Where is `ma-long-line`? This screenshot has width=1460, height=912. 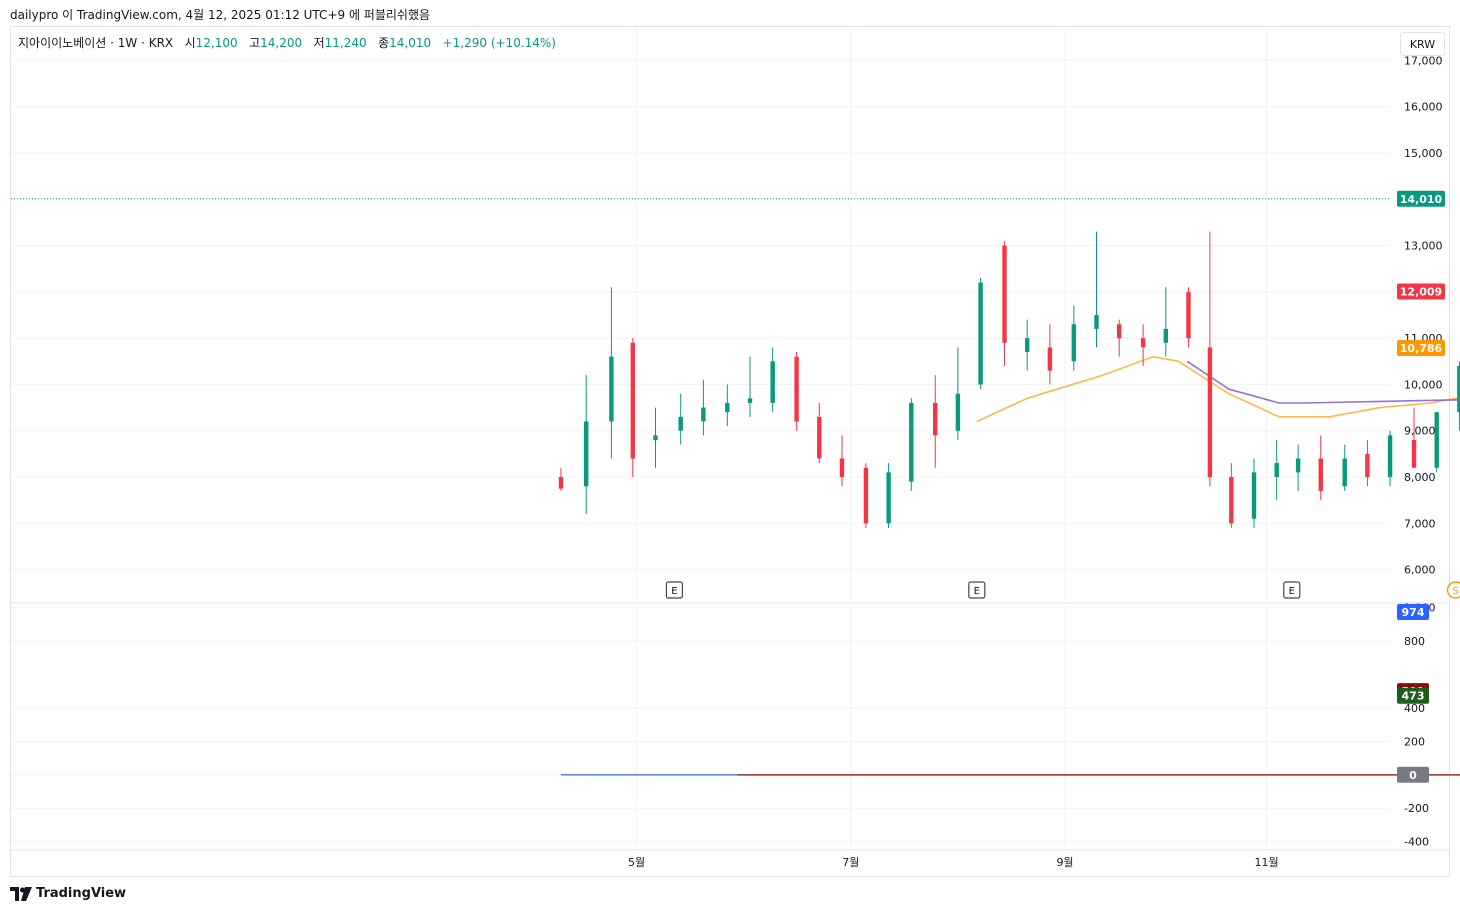
ma-long-line is located at coordinates (1218, 389).